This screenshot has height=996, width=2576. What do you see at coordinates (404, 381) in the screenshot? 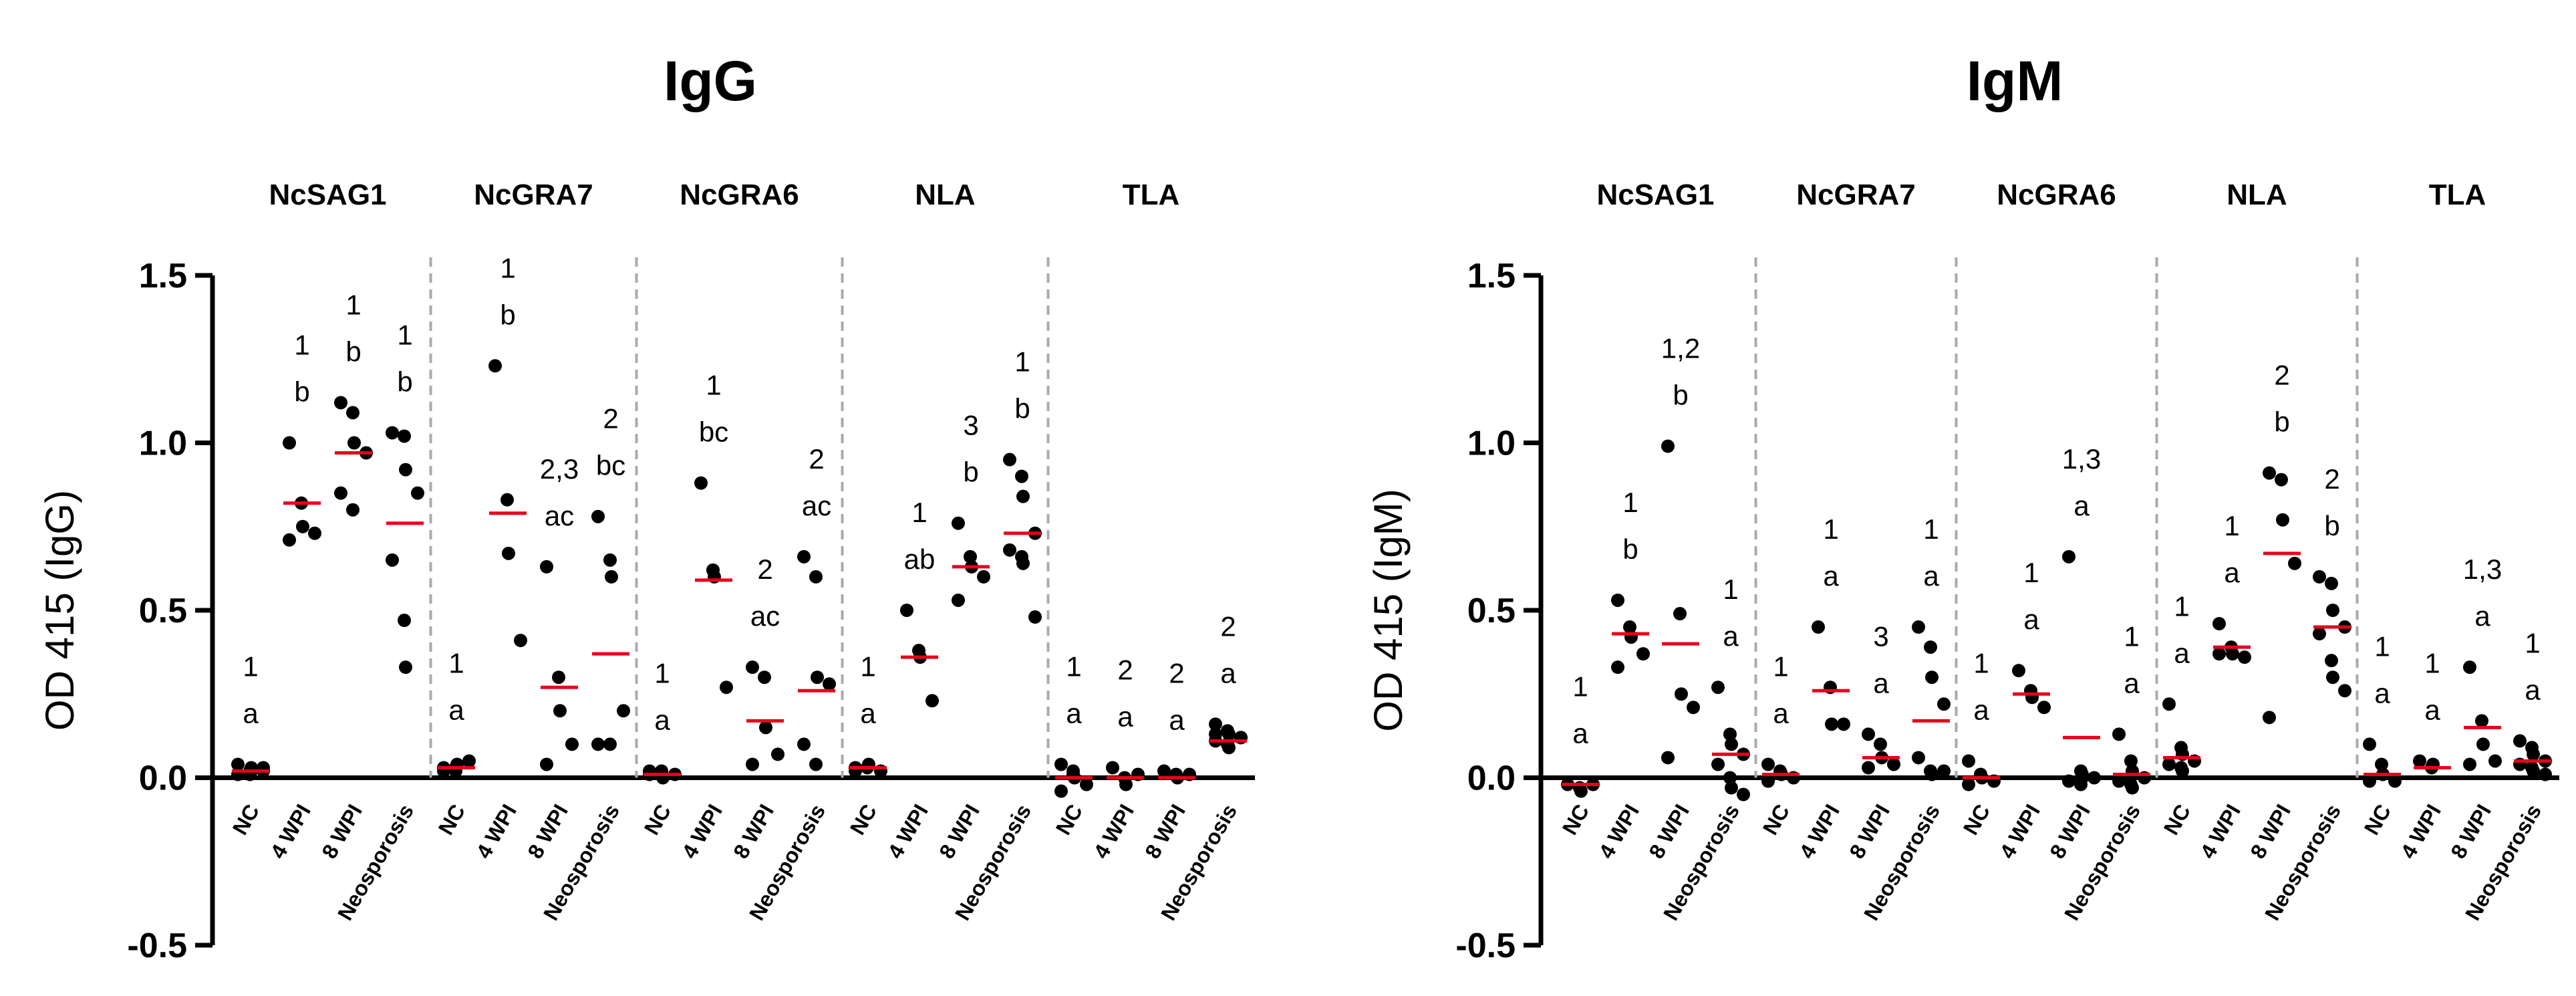
I see `sig-letter: b` at bounding box center [404, 381].